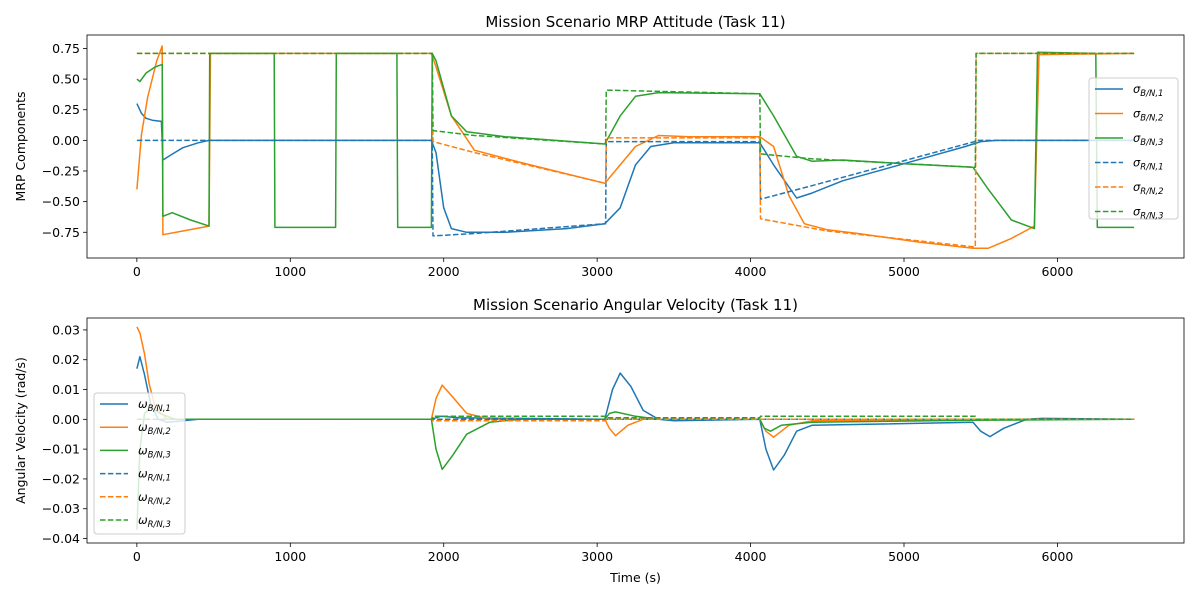 The width and height of the screenshot is (1200, 600). I want to click on y-tick-label: −0.25, so click(61, 171).